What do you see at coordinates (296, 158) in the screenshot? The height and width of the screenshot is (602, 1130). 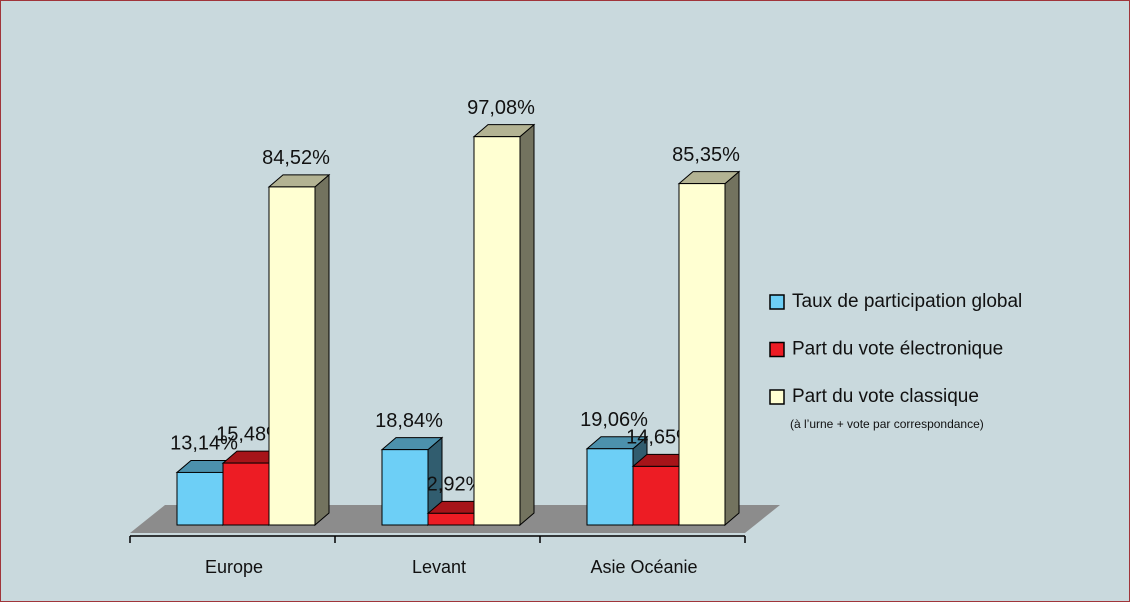 I see `data-label: 84,52%` at bounding box center [296, 158].